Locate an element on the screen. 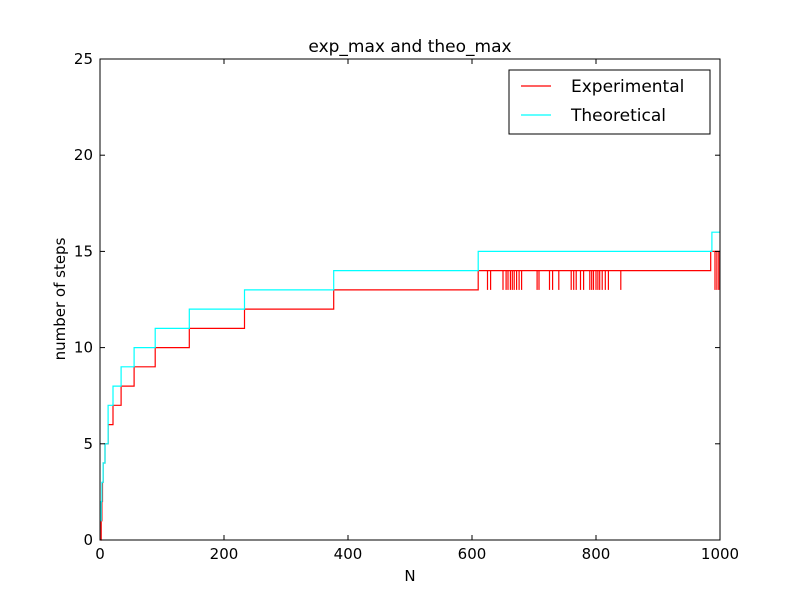 This screenshot has width=800, height=600. y-tick-label: 25 is located at coordinates (83, 59).